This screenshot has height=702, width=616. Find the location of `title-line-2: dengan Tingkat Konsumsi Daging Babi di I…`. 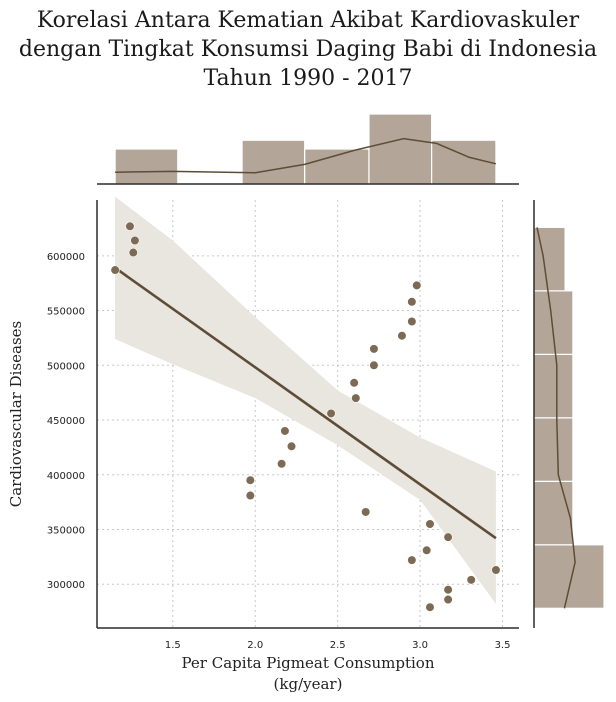

title-line-2: dengan Tingkat Konsumsi Daging Babi di I… is located at coordinates (308, 49).